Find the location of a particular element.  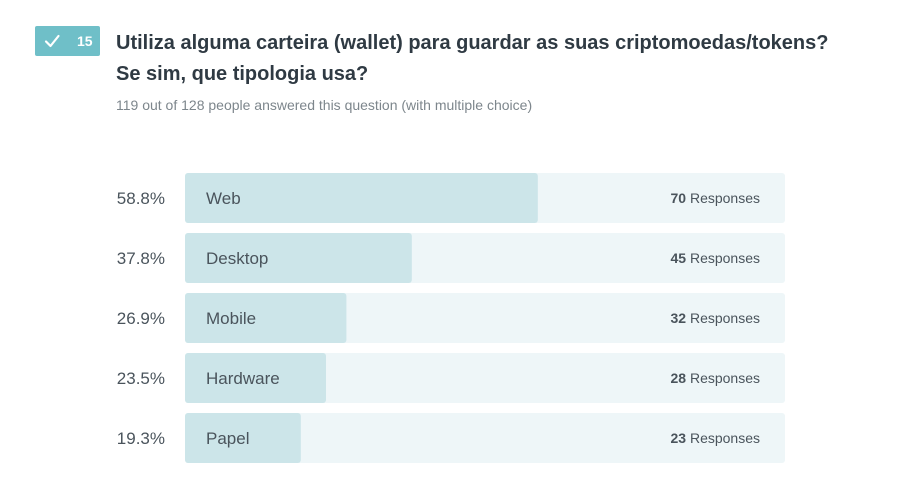

question-number-badge: 15 is located at coordinates (67, 41).